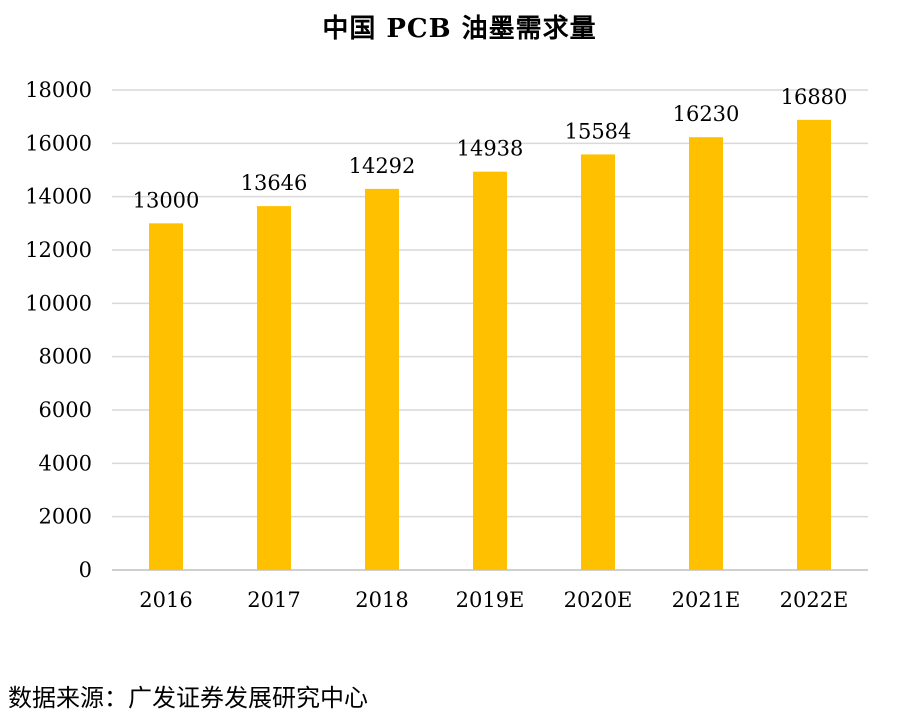 The width and height of the screenshot is (919, 719). I want to click on x-tick-label: 2016, so click(165, 600).